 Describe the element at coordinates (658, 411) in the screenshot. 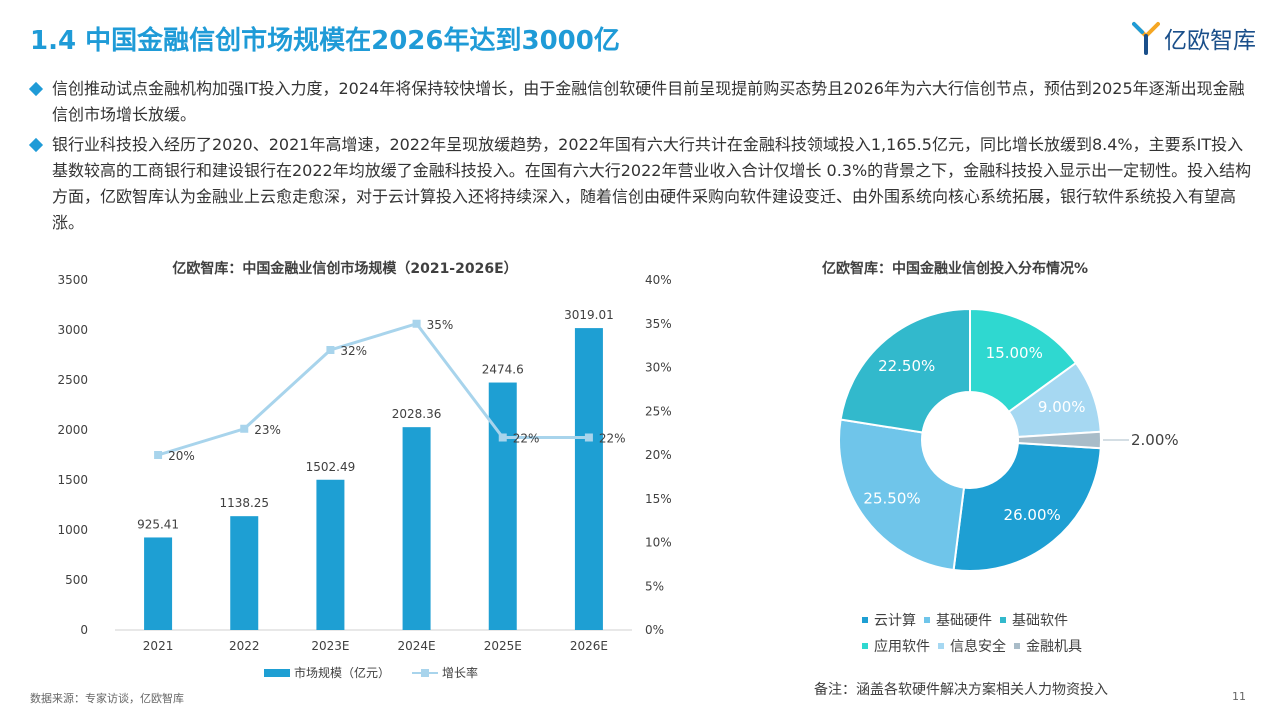

I see `y-right-tick-label: 25%` at that location.